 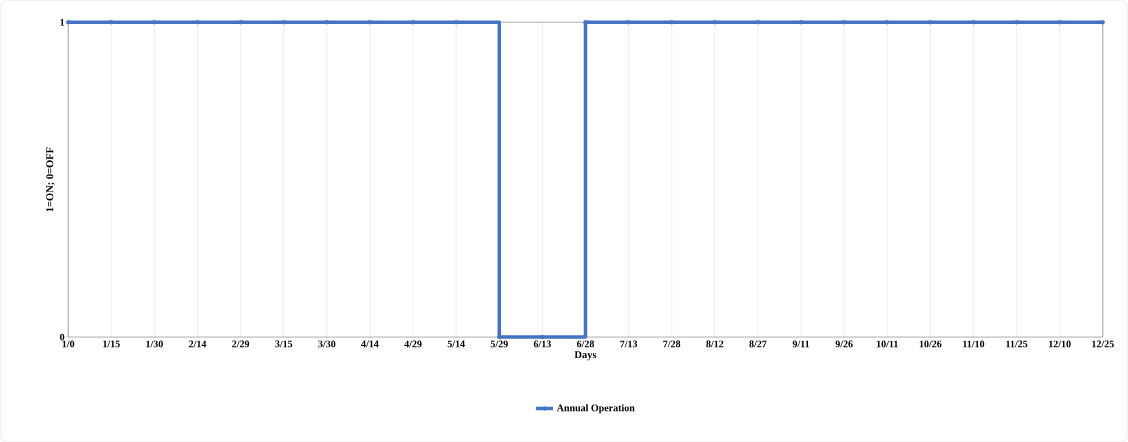 I want to click on x-tick-label: 8/12, so click(x=715, y=344).